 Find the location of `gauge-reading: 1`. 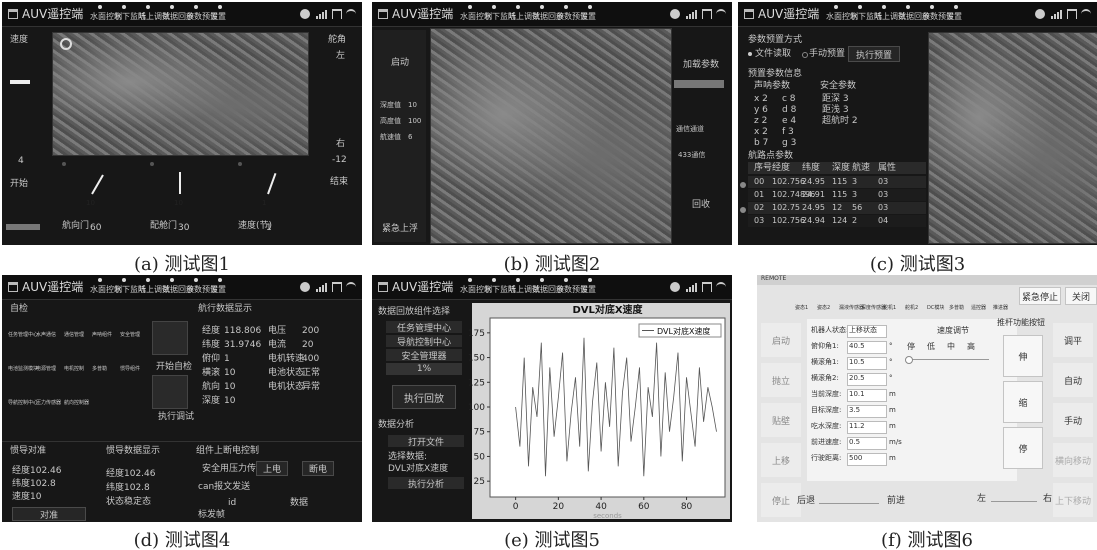

gauge-reading: 1 is located at coordinates (264, 203).